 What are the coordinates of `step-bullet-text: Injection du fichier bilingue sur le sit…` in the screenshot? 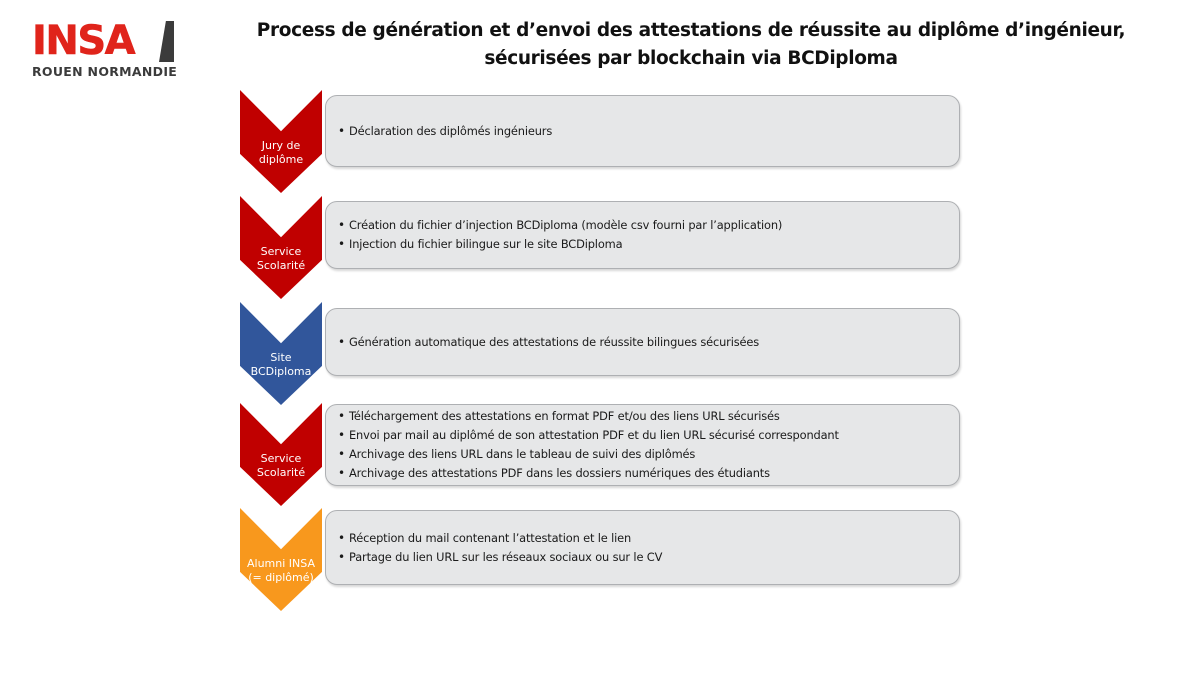 It's located at (486, 244).